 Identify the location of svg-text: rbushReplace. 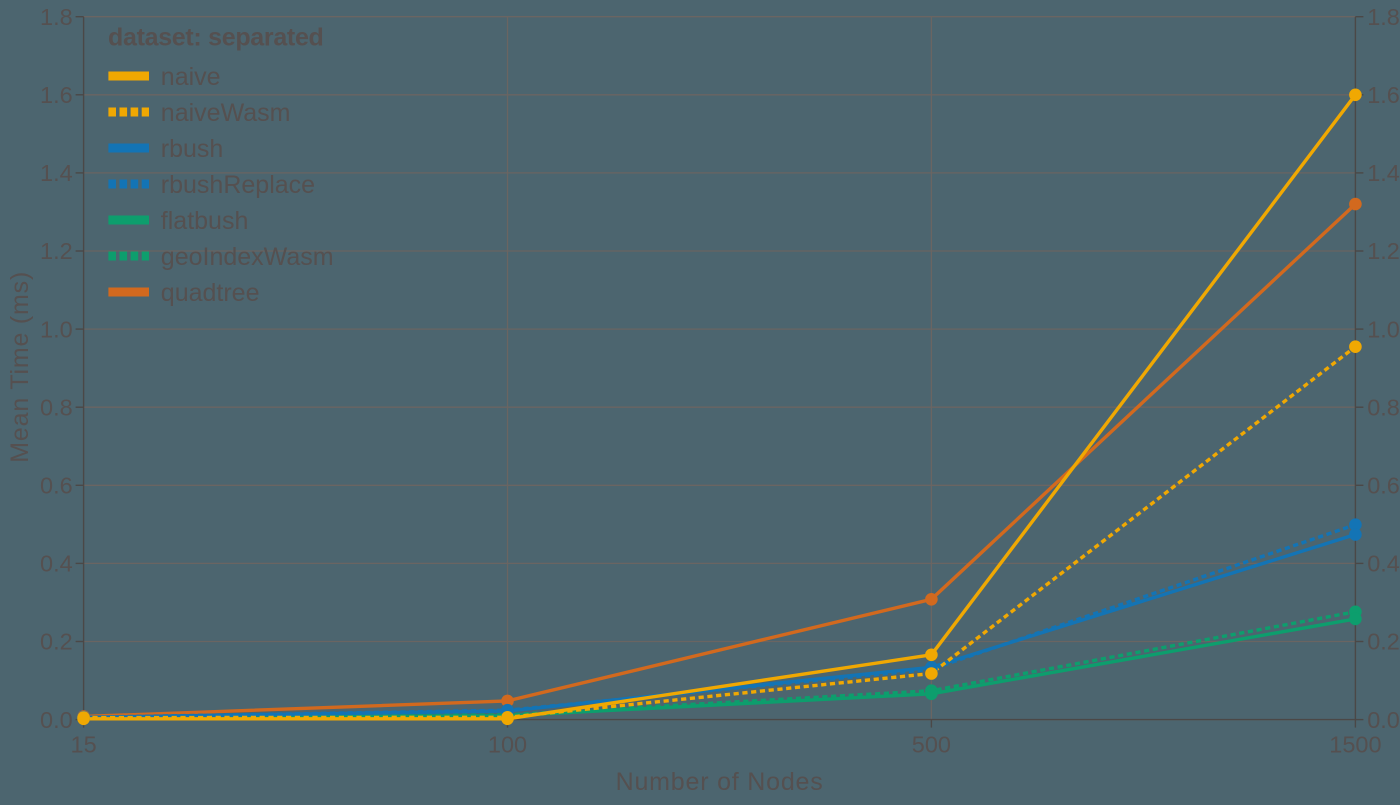
(238, 185).